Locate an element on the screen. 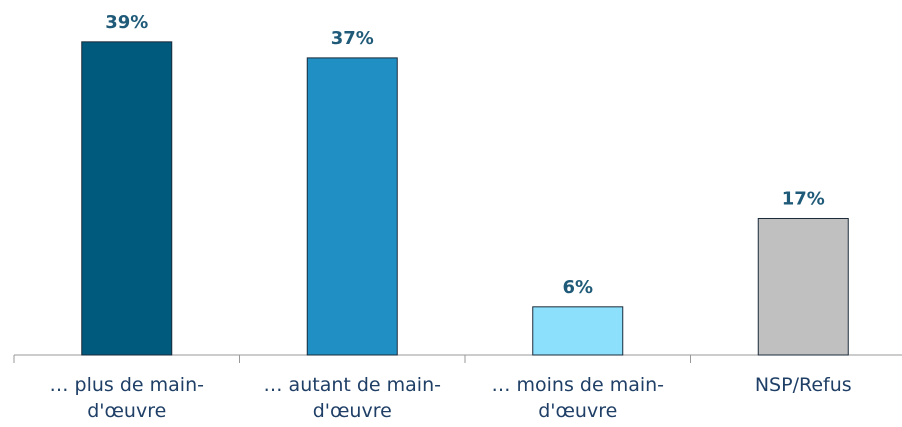  value-label: 17% is located at coordinates (803, 198).